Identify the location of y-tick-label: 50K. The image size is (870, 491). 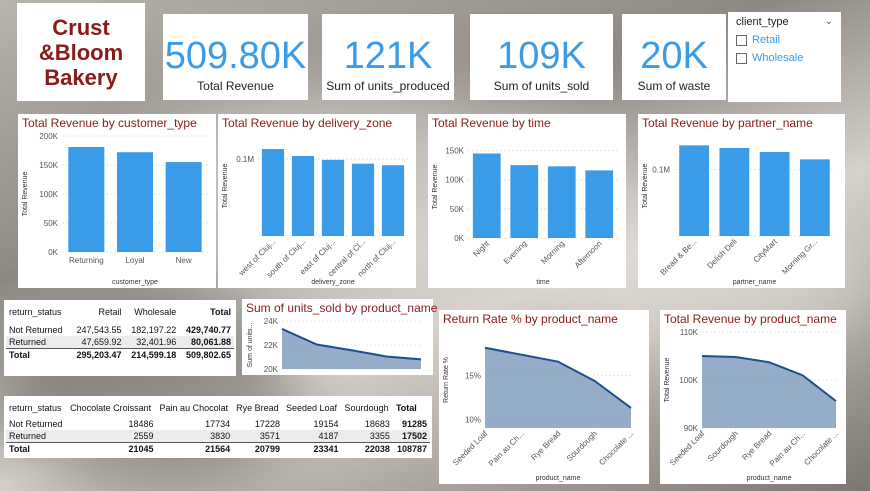
(51, 223).